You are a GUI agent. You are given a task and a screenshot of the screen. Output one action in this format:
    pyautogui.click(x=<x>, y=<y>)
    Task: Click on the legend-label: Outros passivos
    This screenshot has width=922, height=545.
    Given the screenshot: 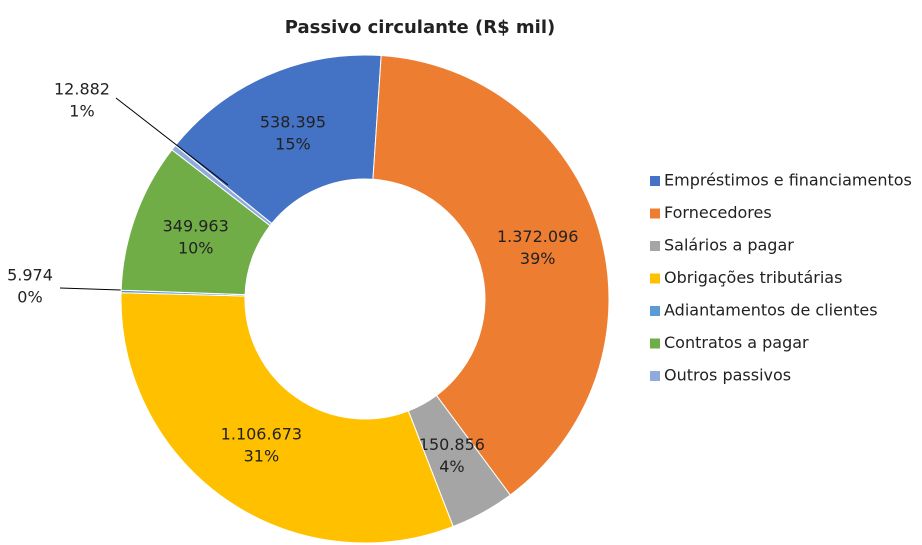 What is the action you would take?
    pyautogui.click(x=727, y=375)
    